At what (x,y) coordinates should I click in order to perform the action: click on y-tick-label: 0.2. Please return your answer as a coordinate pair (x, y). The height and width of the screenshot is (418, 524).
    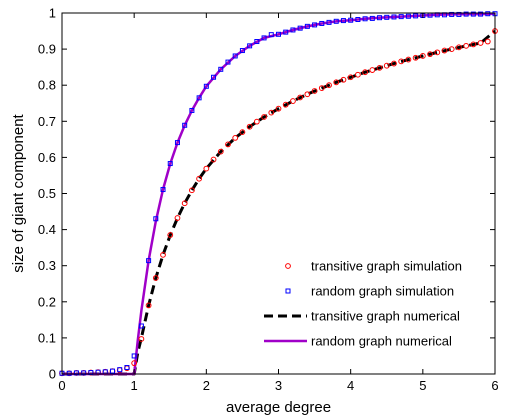
    Looking at the image, I should click on (47, 301).